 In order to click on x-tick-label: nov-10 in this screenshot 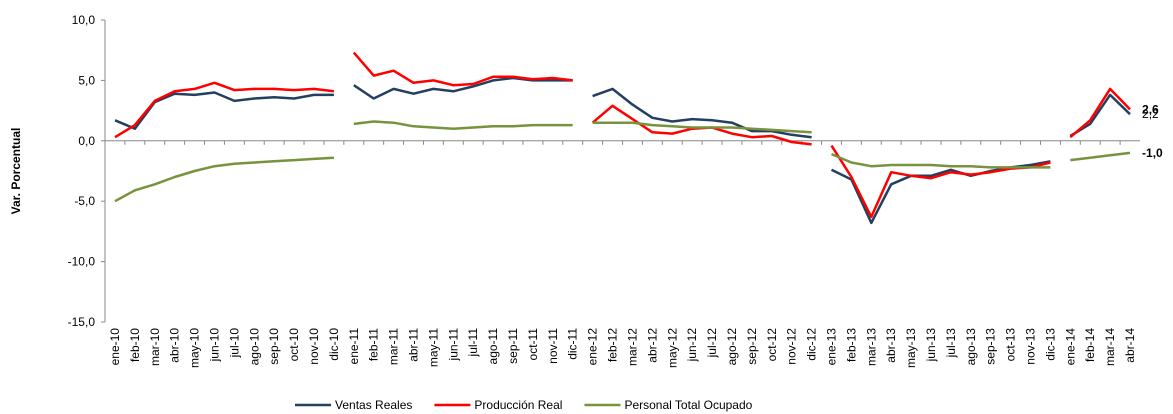, I will do `click(314, 346)`.